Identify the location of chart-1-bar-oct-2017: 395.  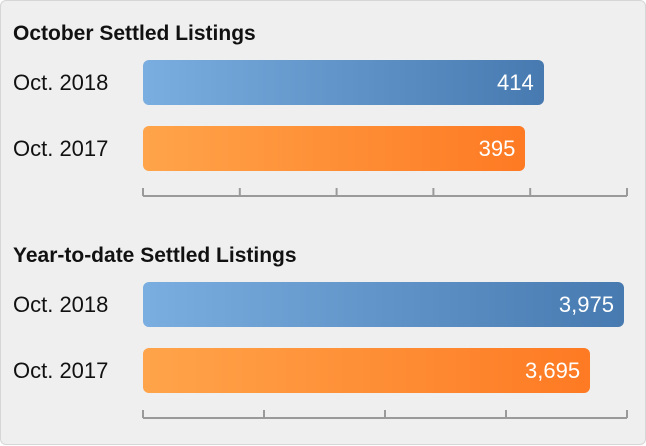
(334, 148).